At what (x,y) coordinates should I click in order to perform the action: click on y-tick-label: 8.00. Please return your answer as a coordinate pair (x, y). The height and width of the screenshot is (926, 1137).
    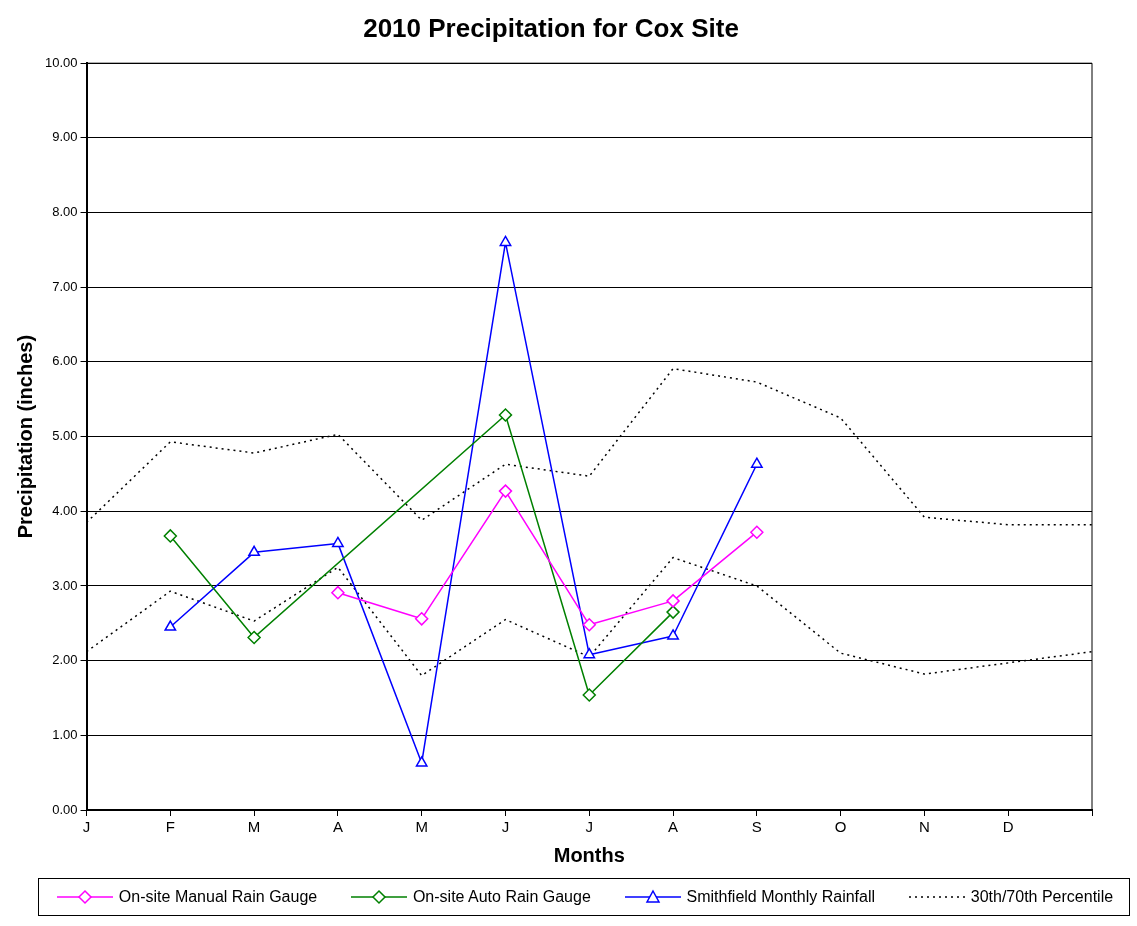
    Looking at the image, I should click on (65, 212).